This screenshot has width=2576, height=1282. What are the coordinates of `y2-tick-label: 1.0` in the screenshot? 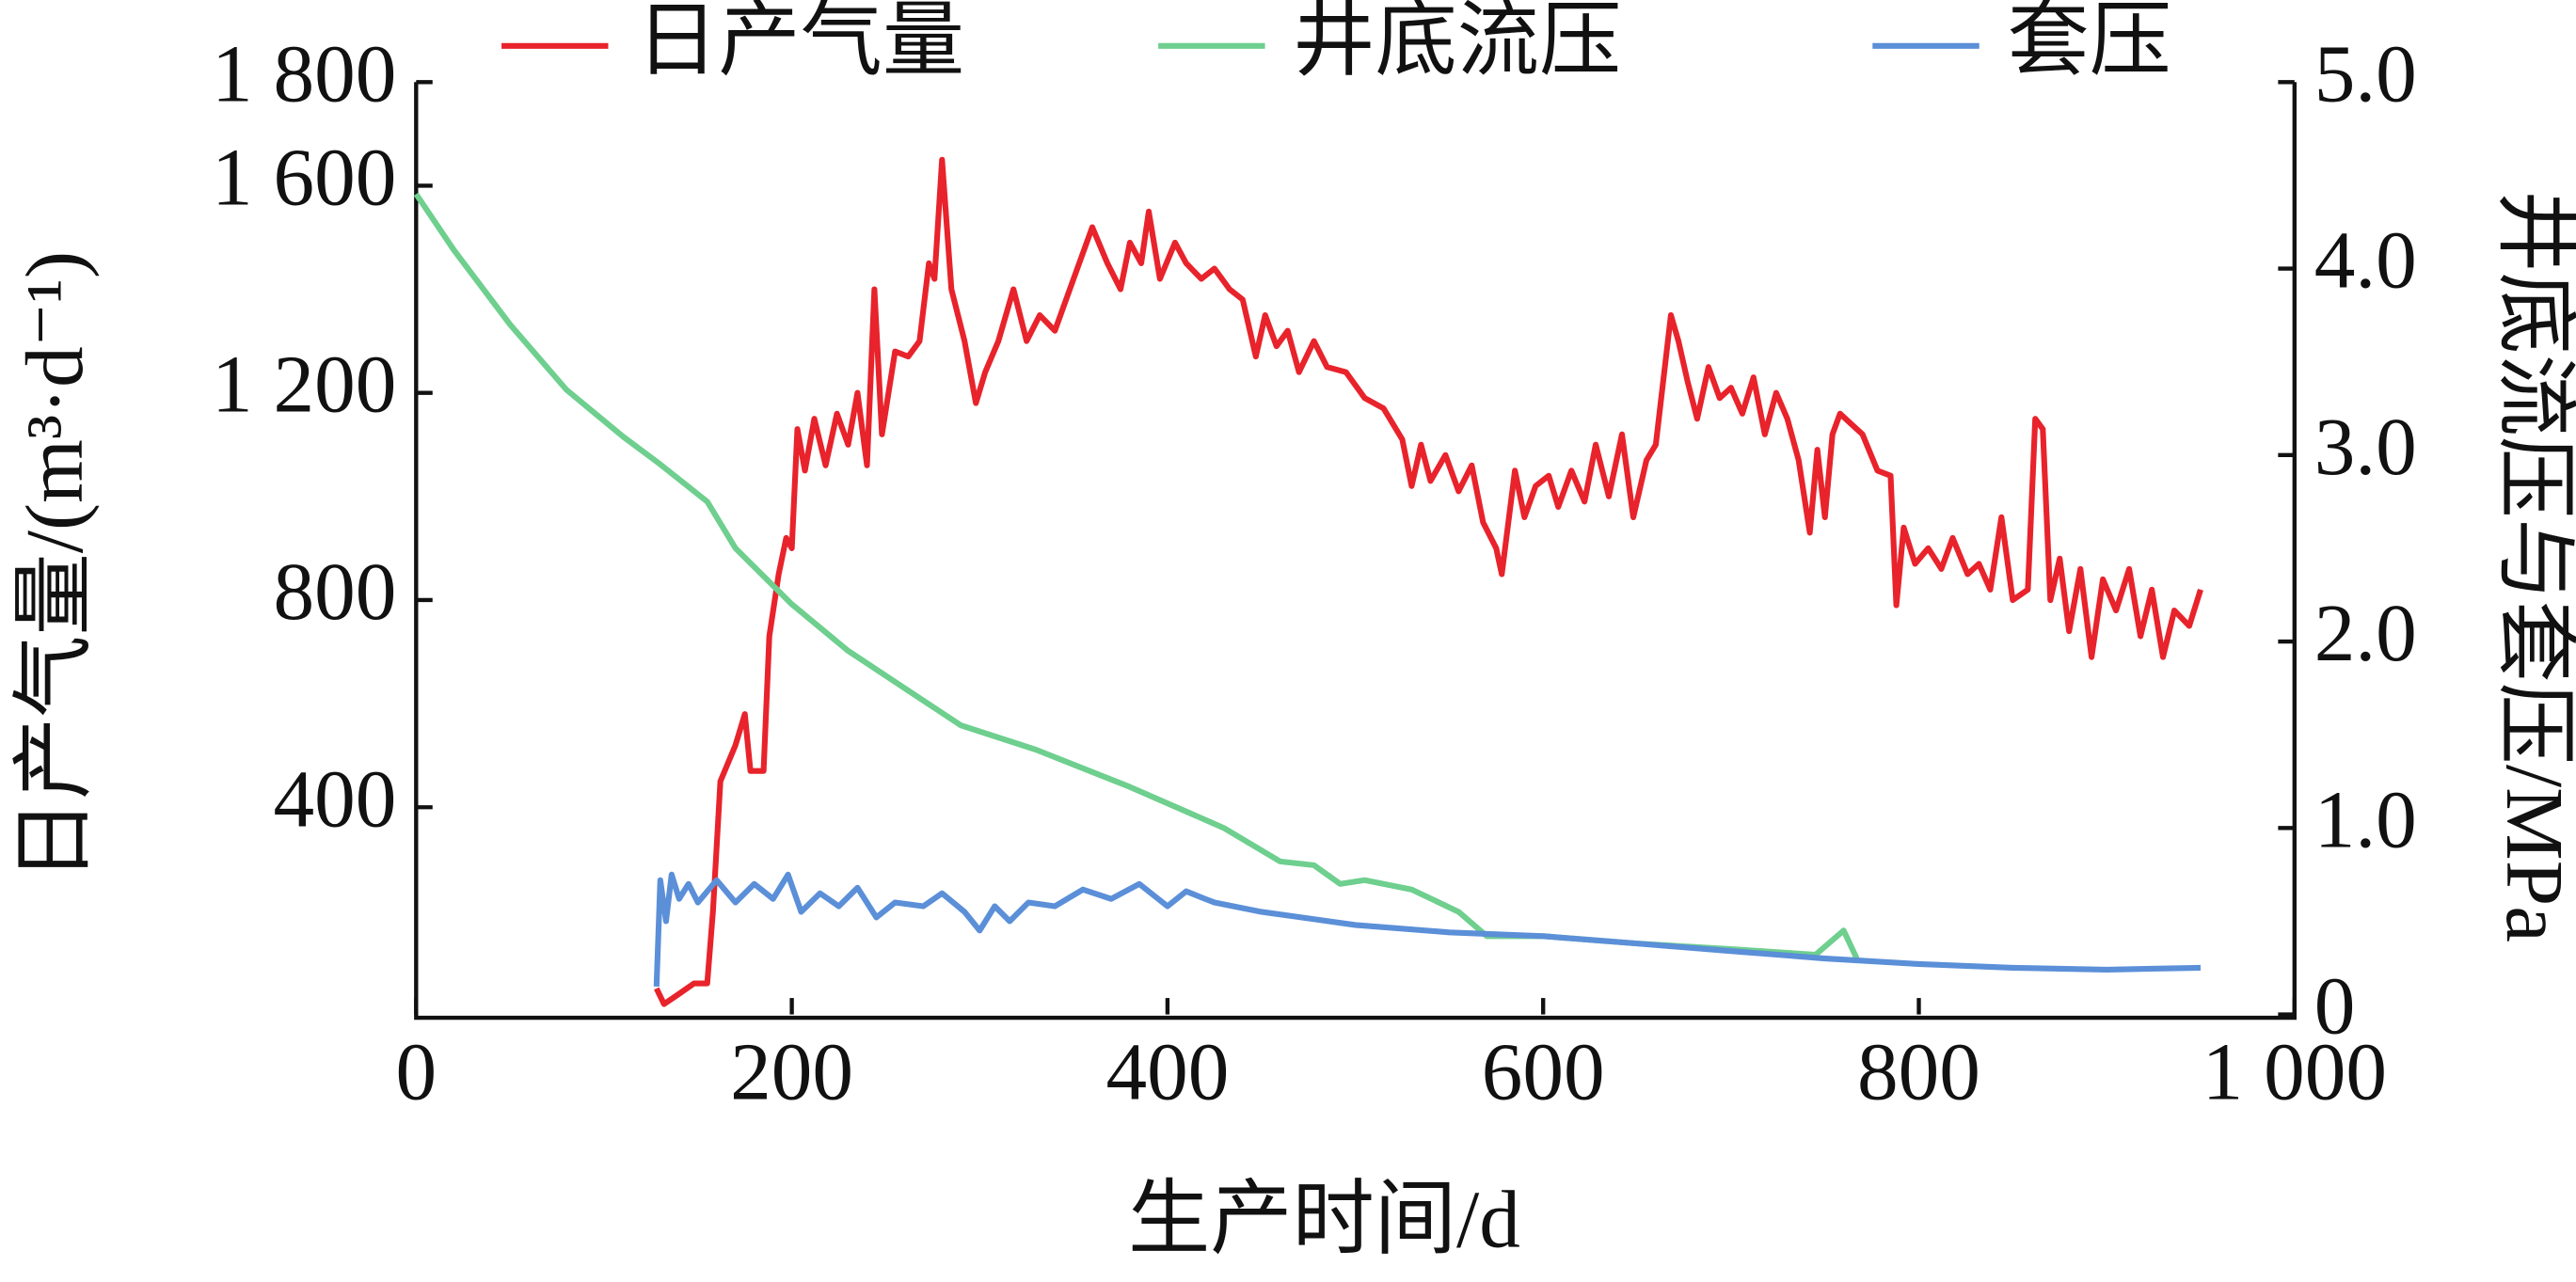 It's located at (2366, 818).